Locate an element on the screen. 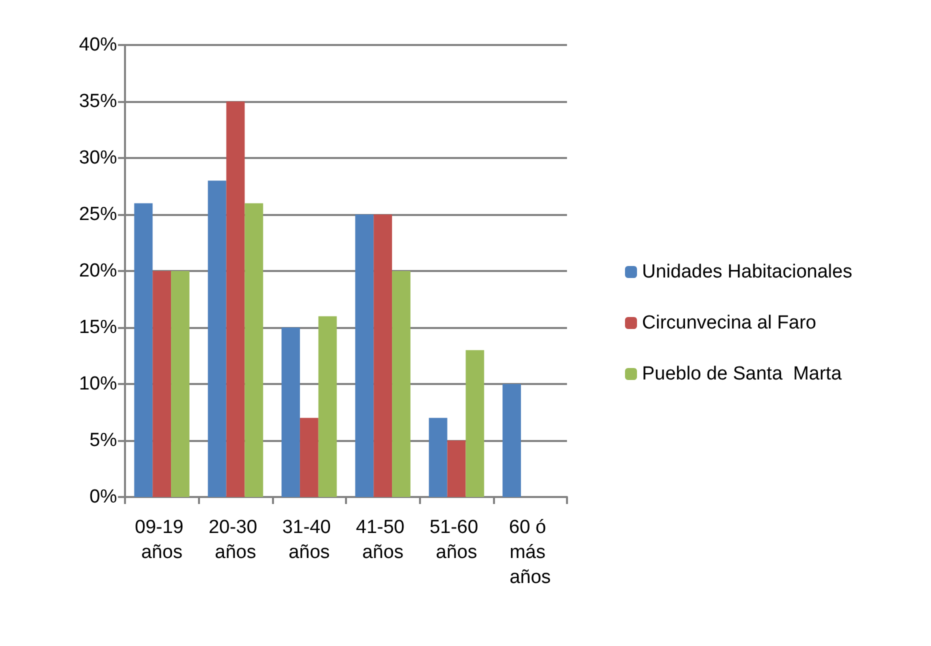 This screenshot has height=646, width=931. x-tick-label: 51-60 años is located at coordinates (457, 540).